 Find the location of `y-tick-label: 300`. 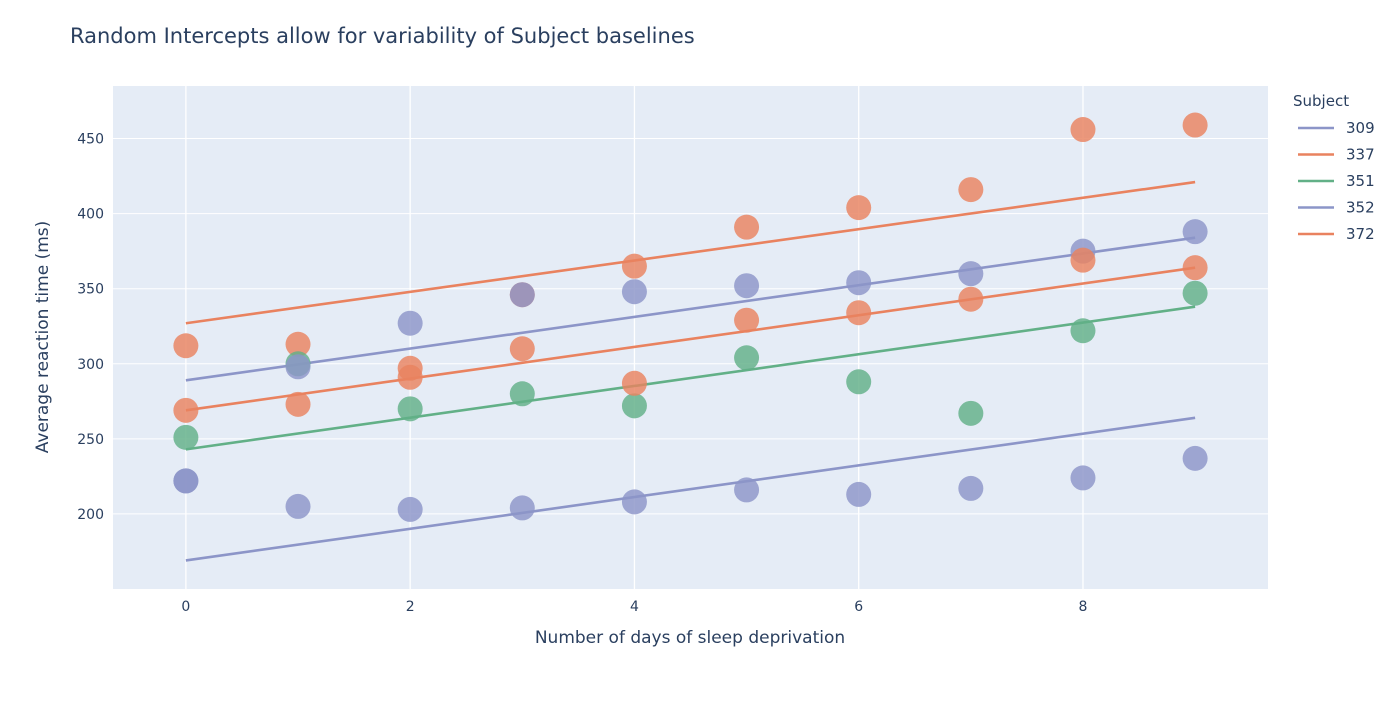

y-tick-label: 300 is located at coordinates (90, 365).